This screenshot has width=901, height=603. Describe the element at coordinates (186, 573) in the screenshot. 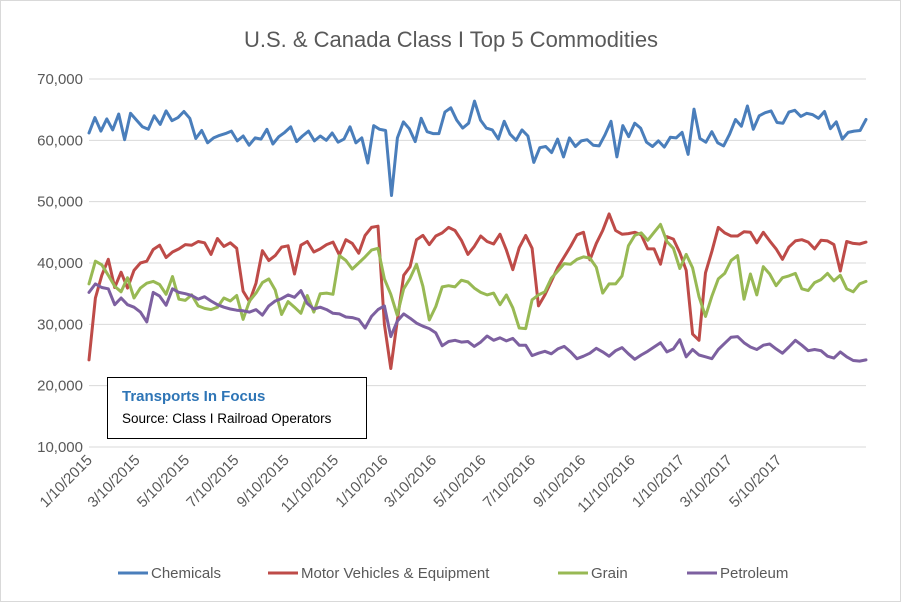

I see `legend-label-chemicals: Chemicals` at that location.